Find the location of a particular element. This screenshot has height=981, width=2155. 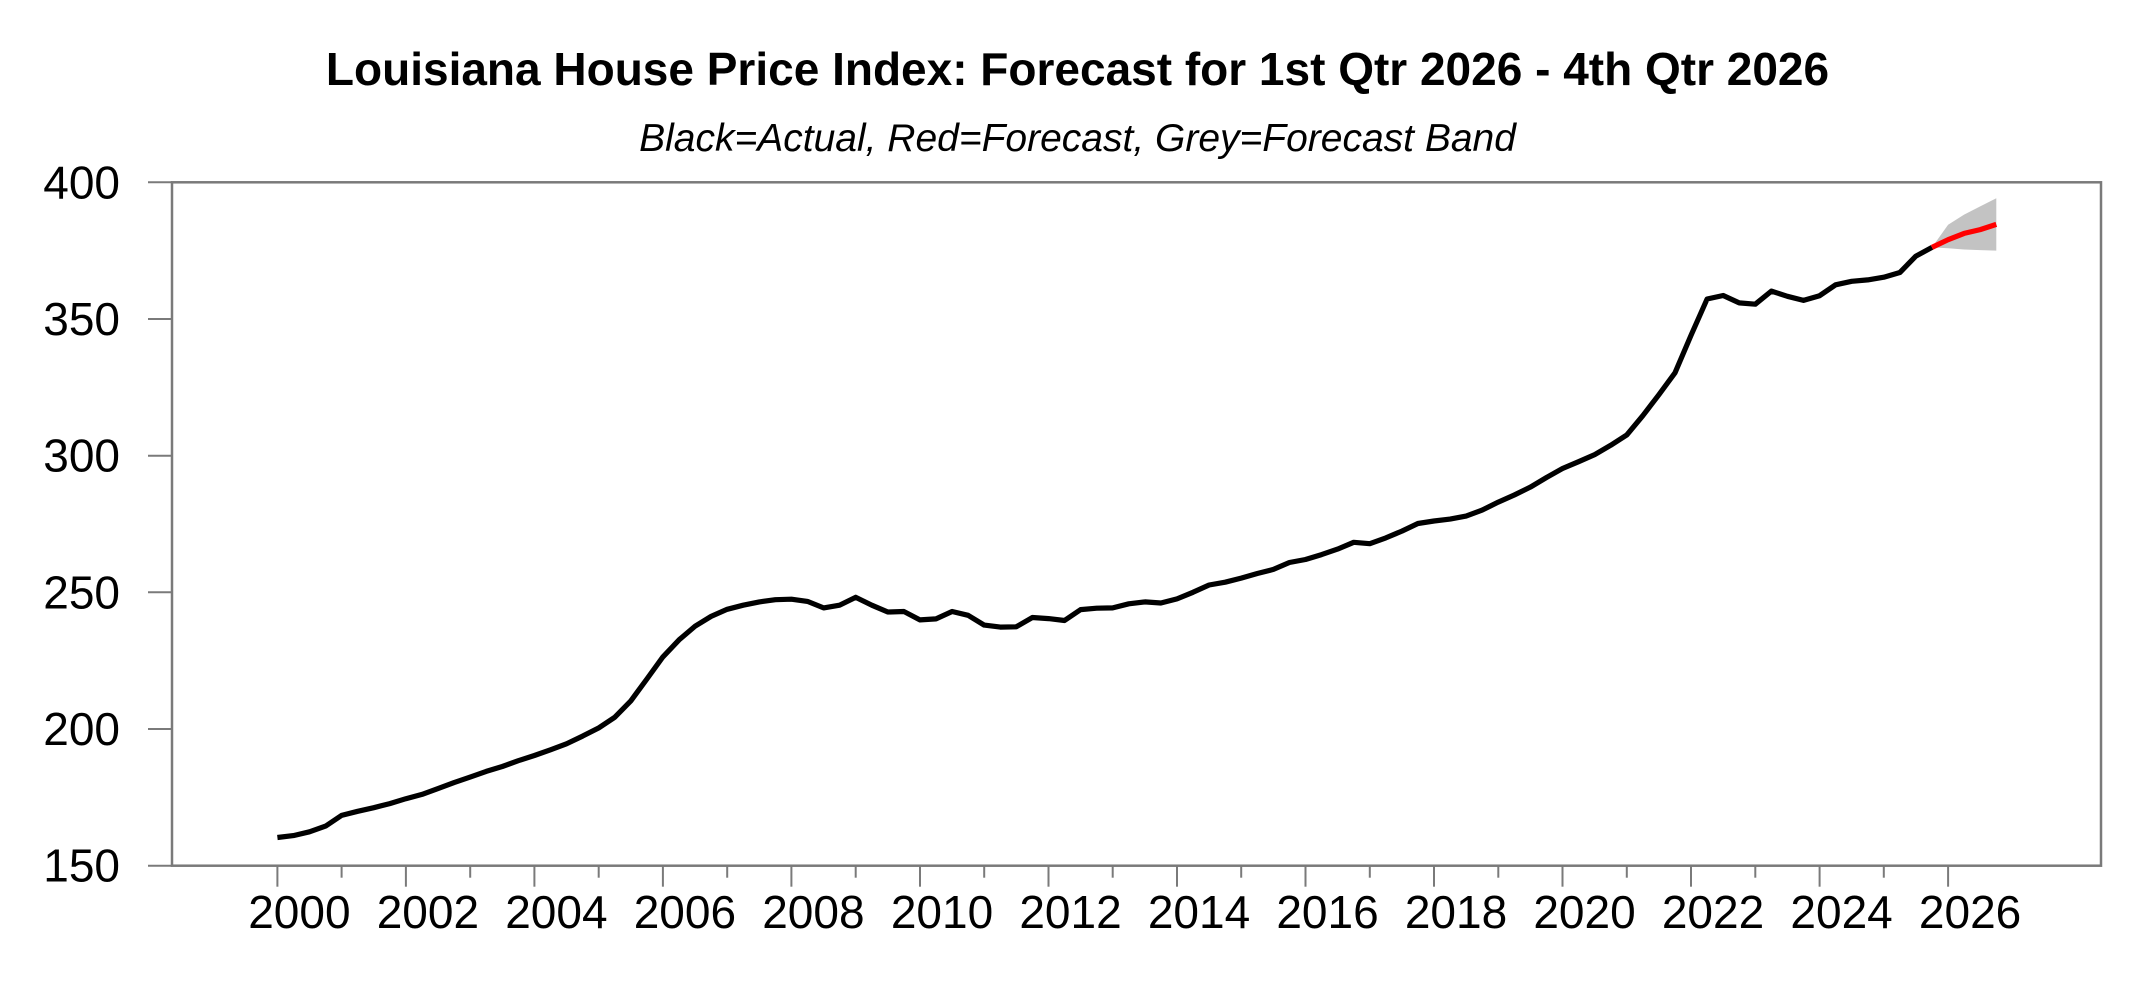

x-tick-label: 2026 is located at coordinates (1970, 912).